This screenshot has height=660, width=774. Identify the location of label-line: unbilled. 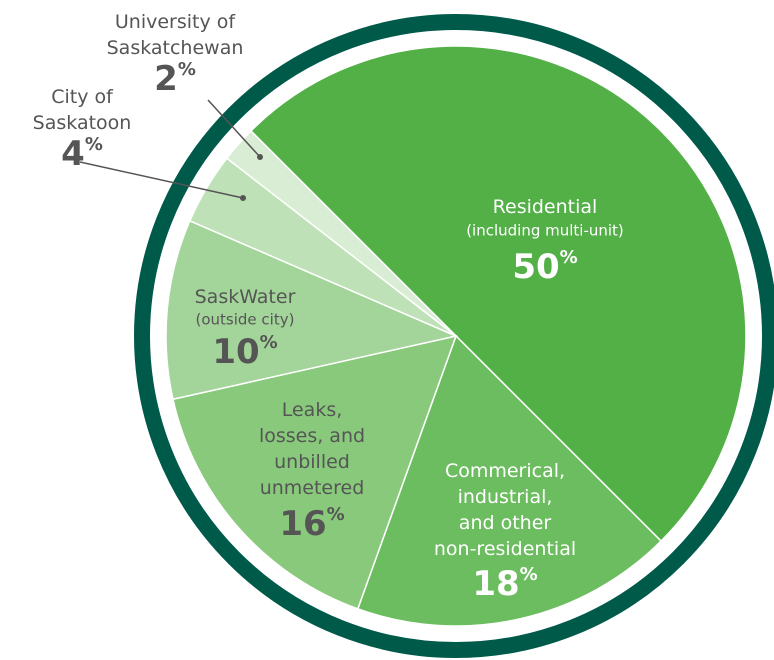
(312, 462).